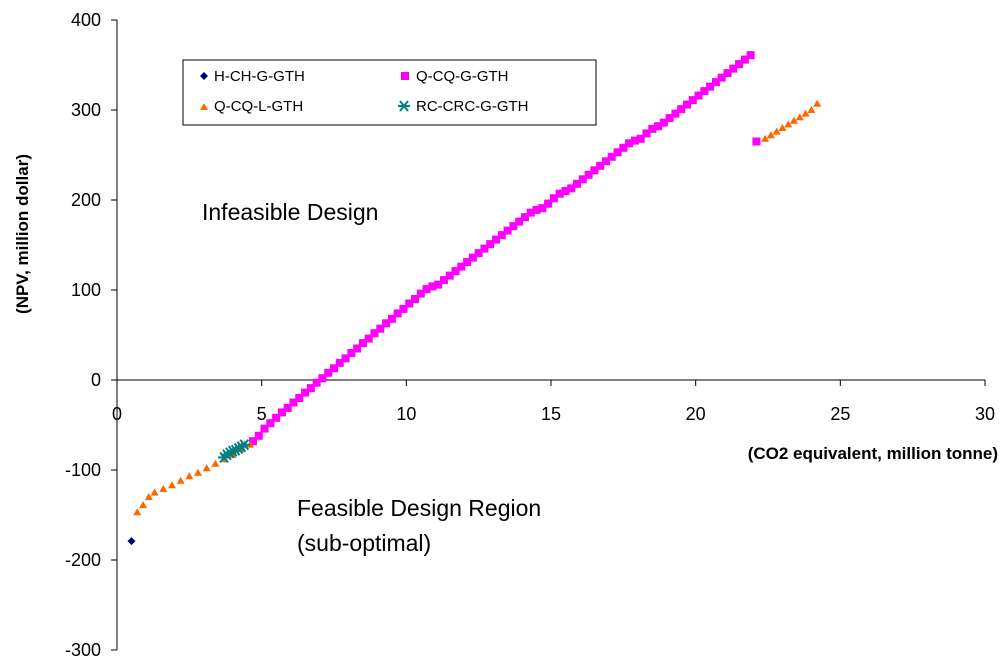 The width and height of the screenshot is (1007, 669). What do you see at coordinates (259, 76) in the screenshot?
I see `legend-label: H-CH-G-GTH` at bounding box center [259, 76].